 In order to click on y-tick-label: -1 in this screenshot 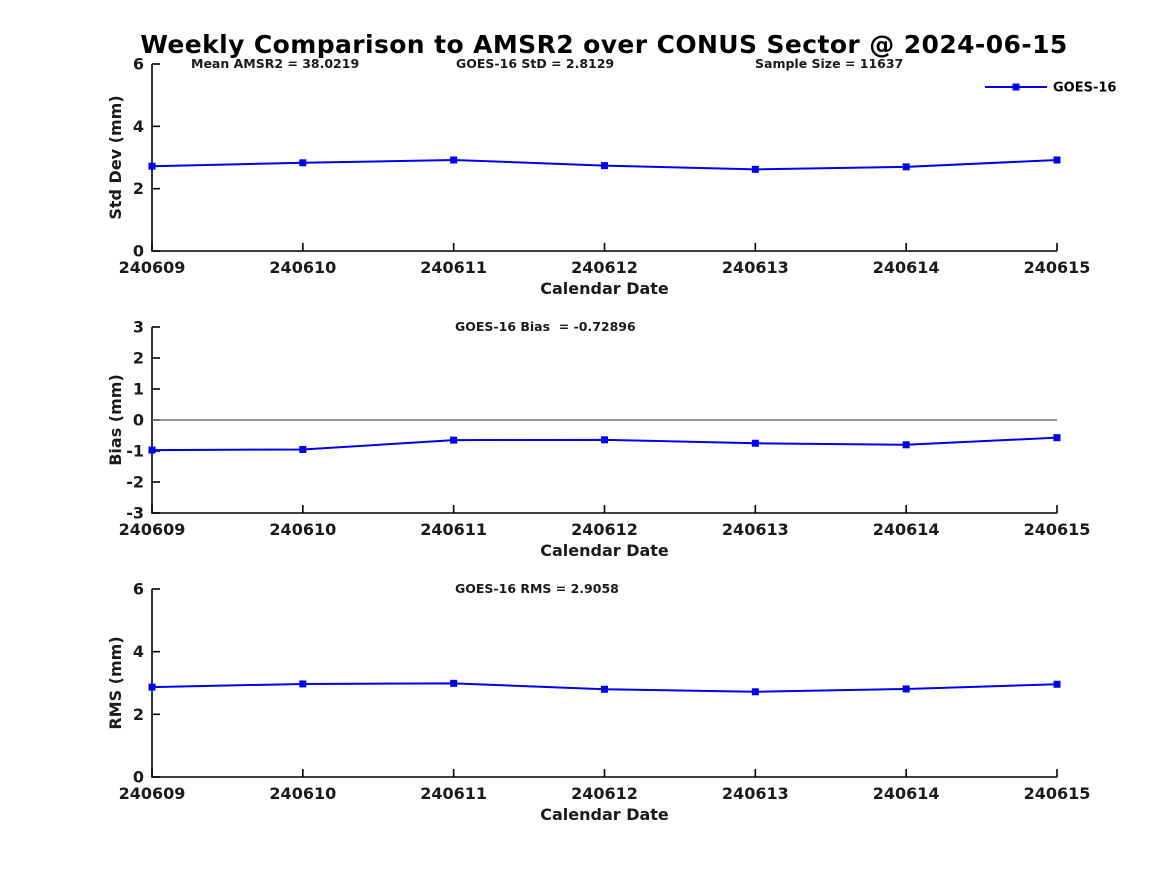, I will do `click(135, 451)`.